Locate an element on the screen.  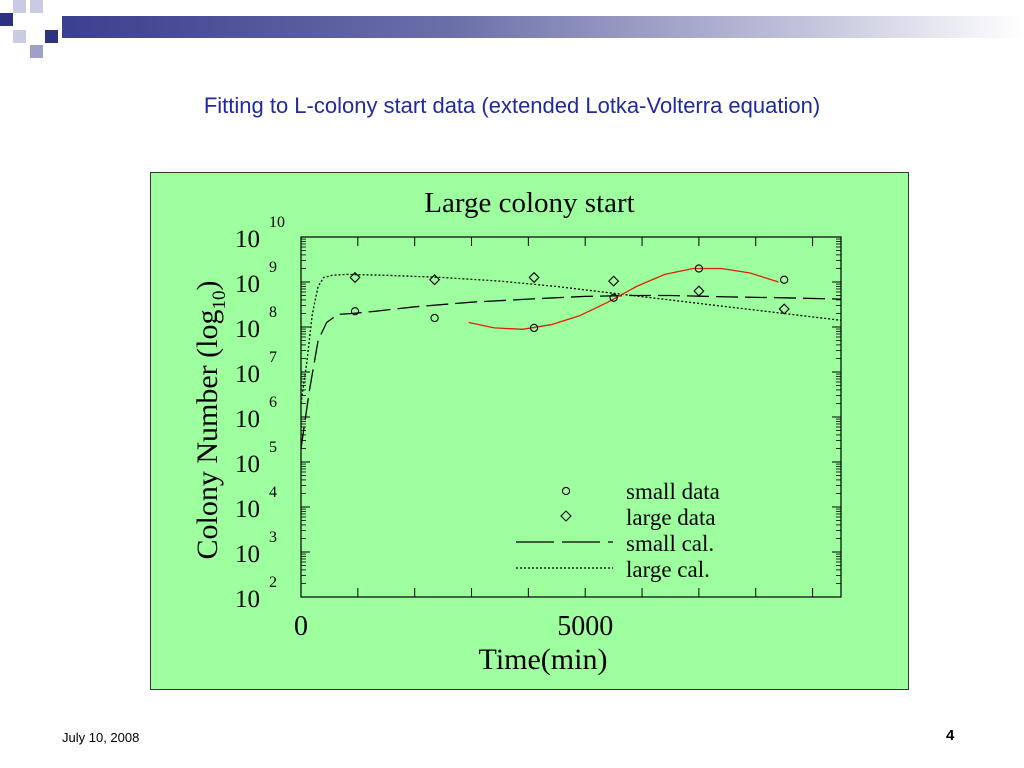
y-tick-exponent: 7 is located at coordinates (273, 357).